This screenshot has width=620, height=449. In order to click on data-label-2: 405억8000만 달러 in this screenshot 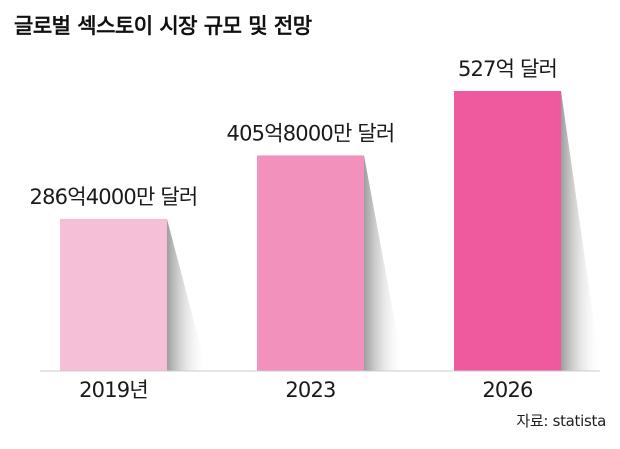, I will do `click(311, 133)`.